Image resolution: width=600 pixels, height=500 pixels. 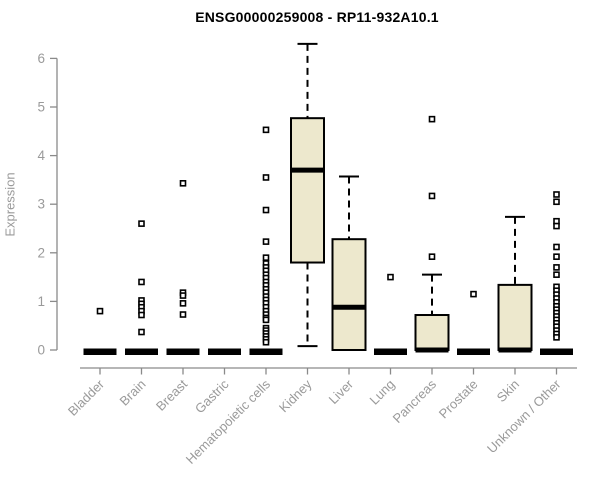 I want to click on y-tick-label: 4, so click(x=41, y=155).